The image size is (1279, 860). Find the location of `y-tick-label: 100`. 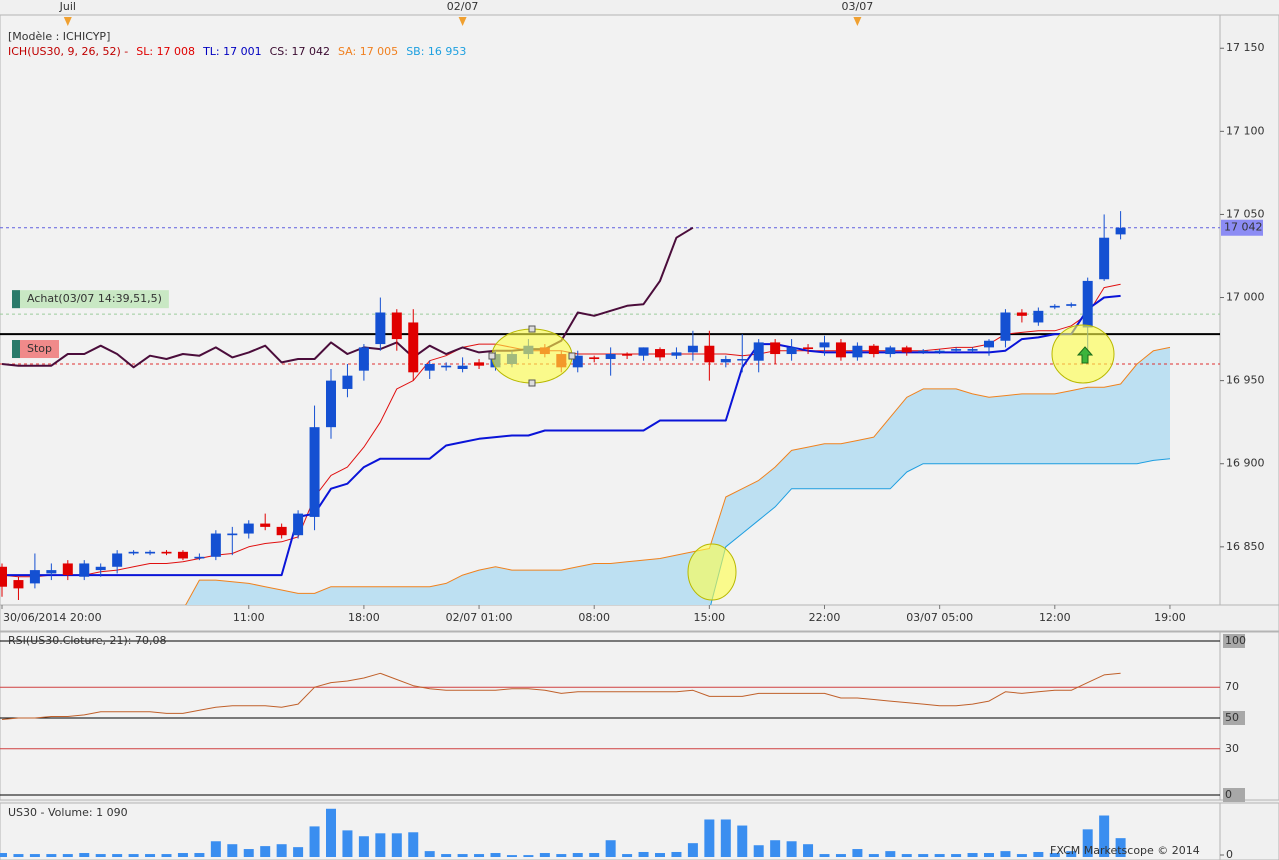

y-tick-label: 100 is located at coordinates (1235, 640).